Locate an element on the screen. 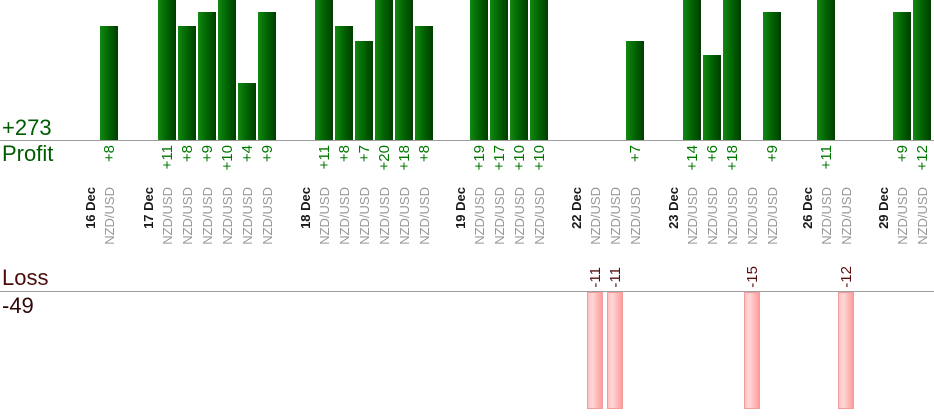 Image resolution: width=934 pixels, height=420 pixels. bar-value-label: +4 is located at coordinates (247, 153).